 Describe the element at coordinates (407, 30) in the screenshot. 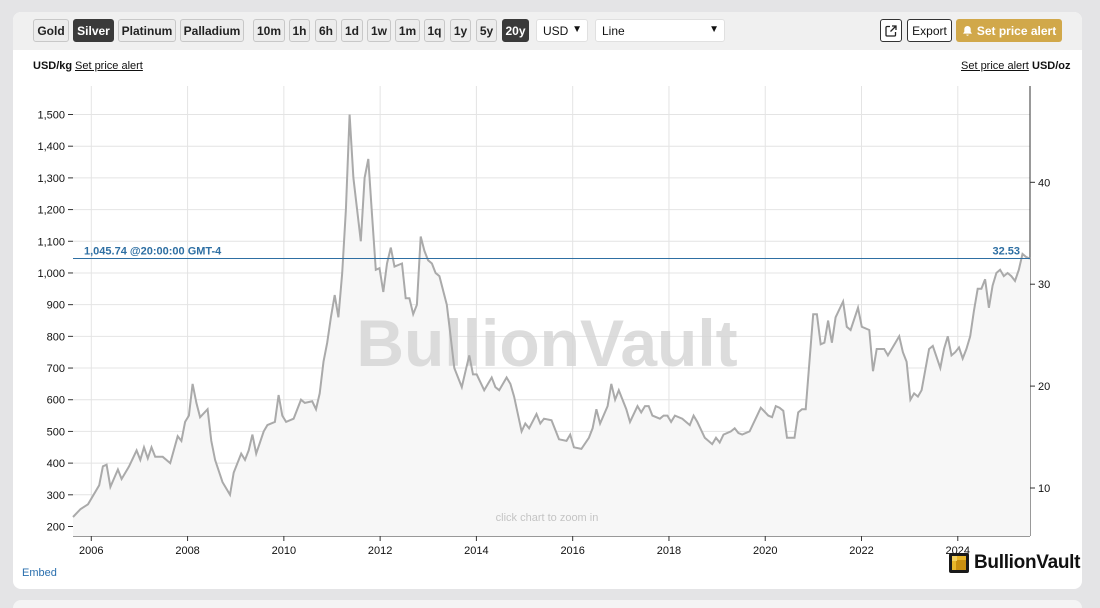

I see `range-1m-button: 1m` at that location.